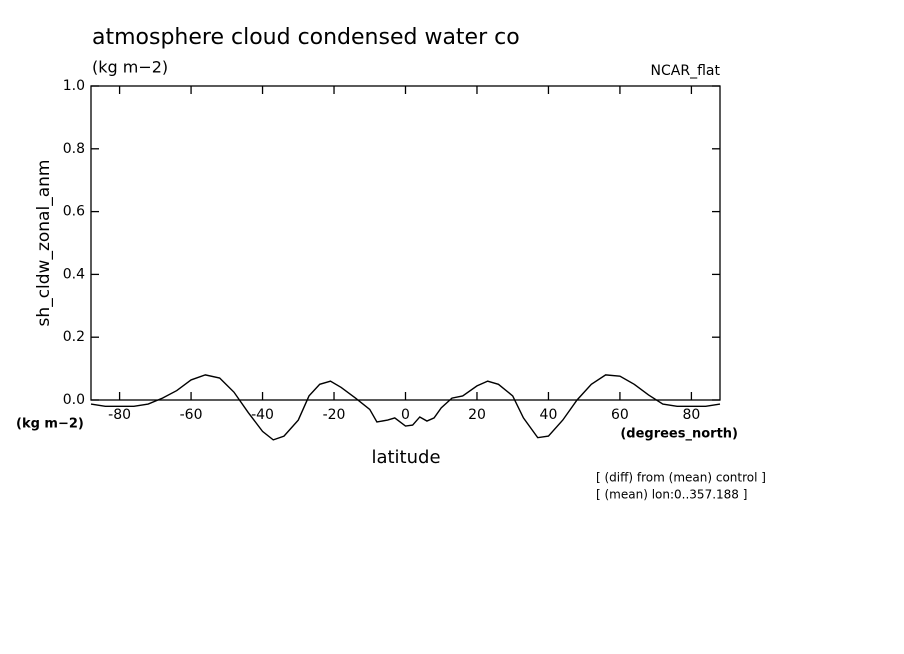 The image size is (904, 654). What do you see at coordinates (191, 415) in the screenshot?
I see `x-tick-label: -60` at bounding box center [191, 415].